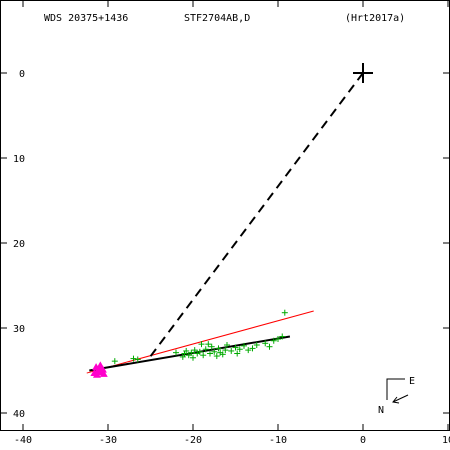 Image resolution: width=450 pixels, height=450 pixels. I want to click on red-fit-line, so click(200, 342).